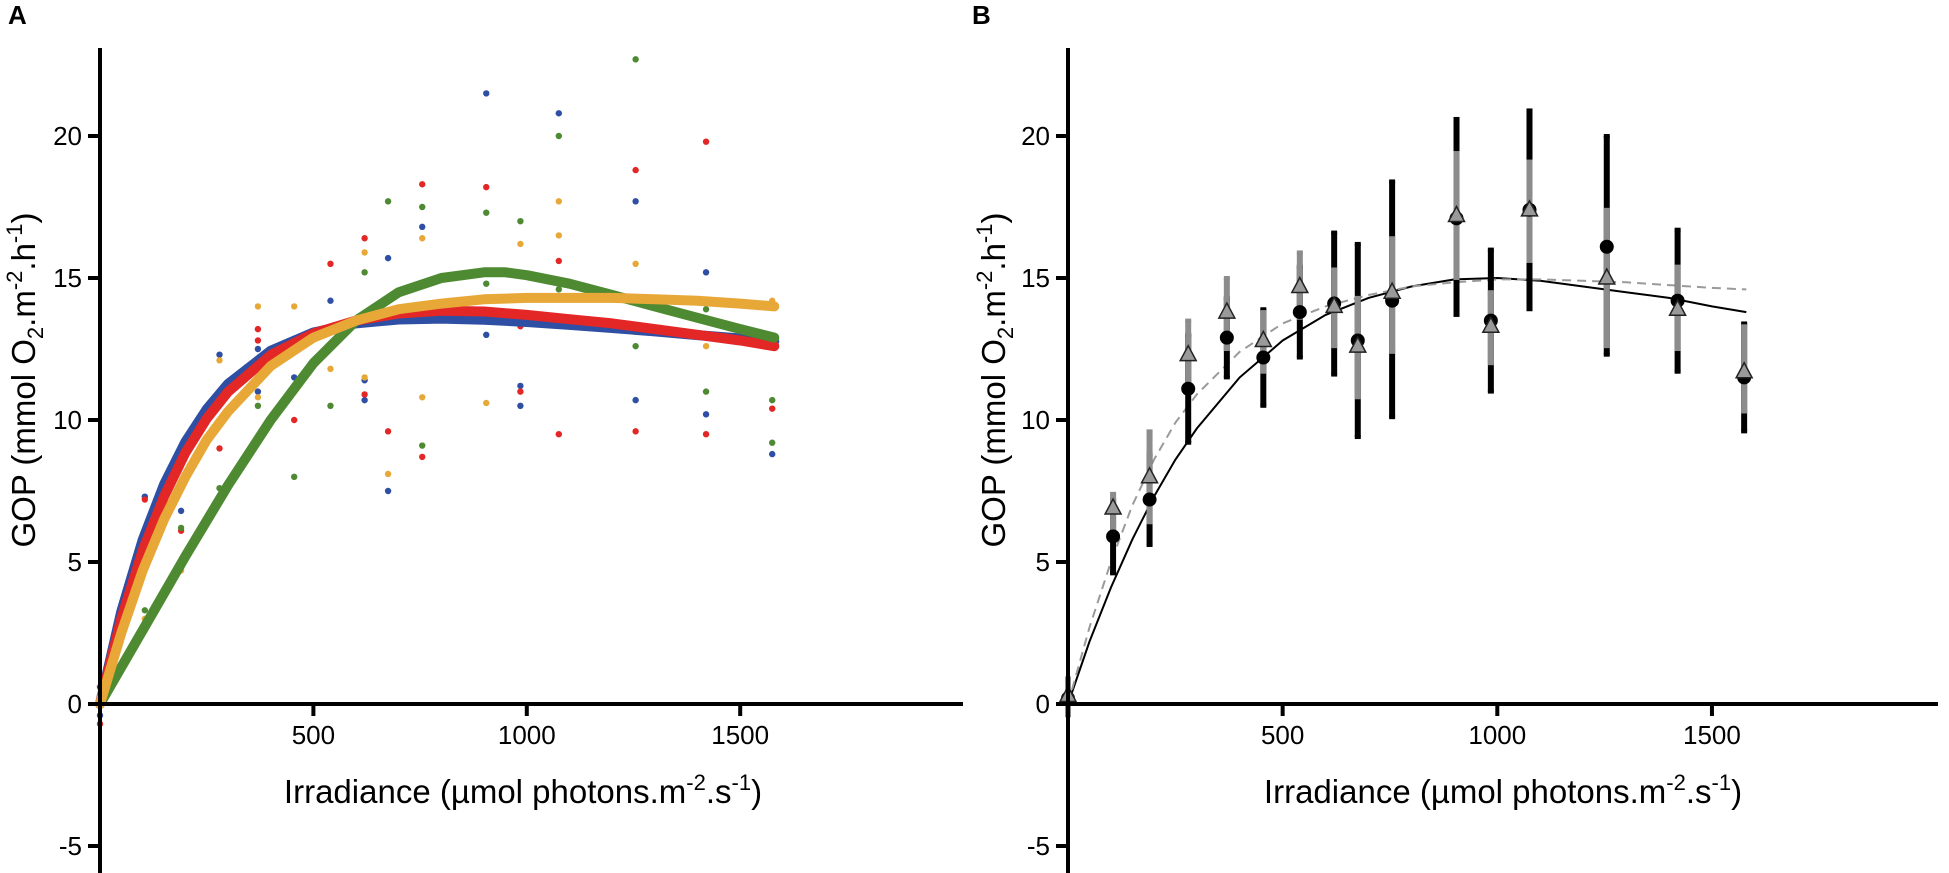 The width and height of the screenshot is (1949, 873). I want to click on panel-b-x-tick-label-1500: 1500, so click(1712, 735).